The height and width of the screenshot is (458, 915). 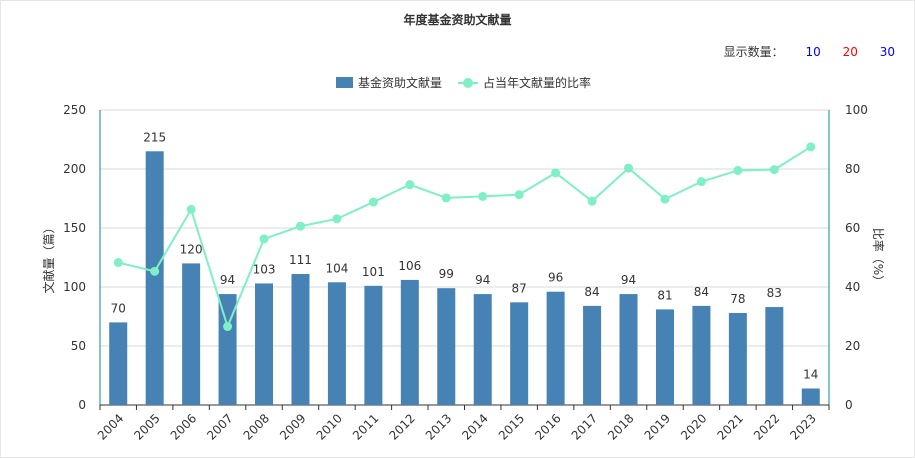 I want to click on x-tick-label: 2008, so click(x=256, y=426).